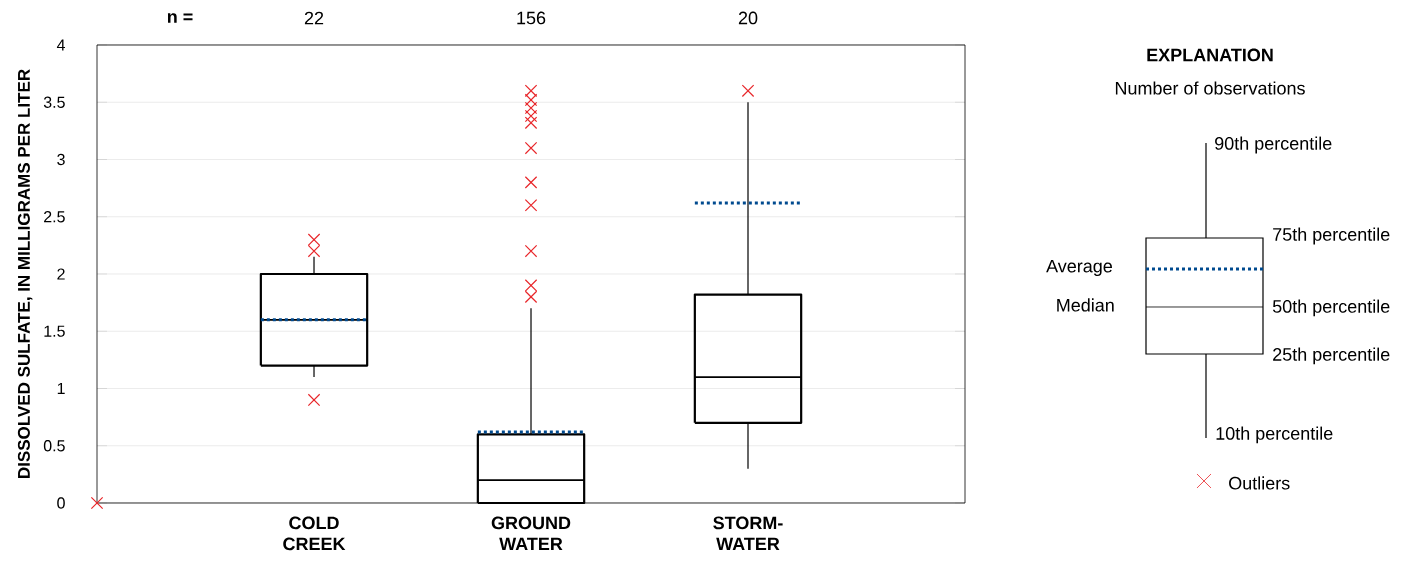 The height and width of the screenshot is (573, 1409). I want to click on y-tick-label: 0, so click(61, 503).